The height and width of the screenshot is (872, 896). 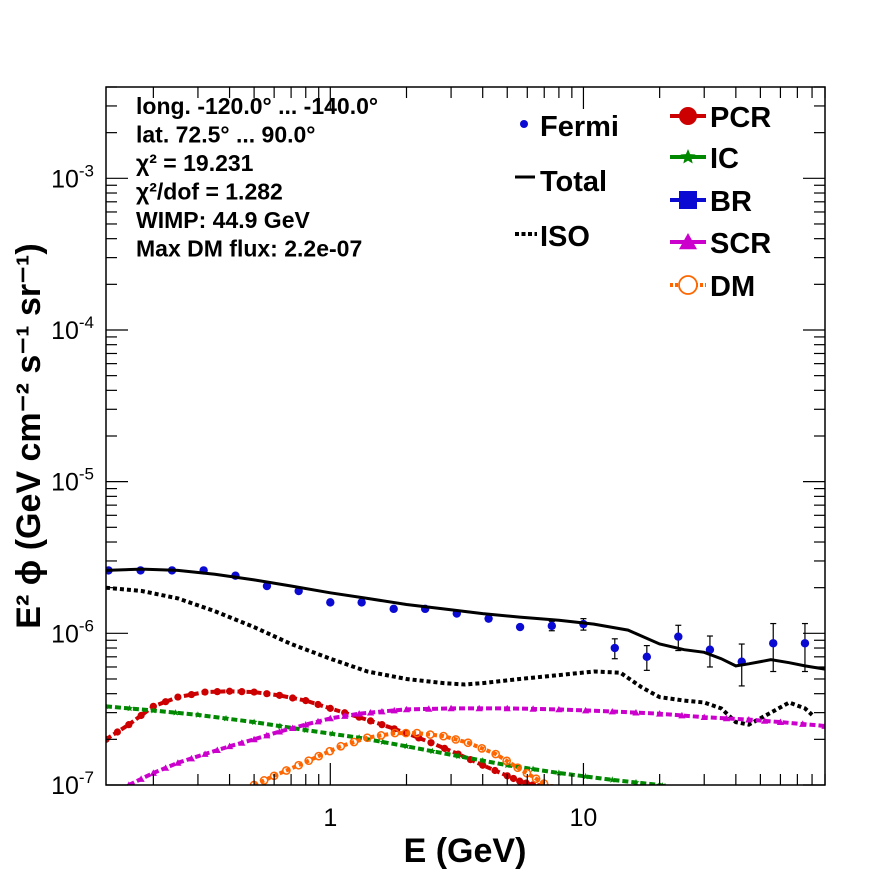 What do you see at coordinates (195, 163) in the screenshot?
I see `fit-info-line: χ² = 19.231` at bounding box center [195, 163].